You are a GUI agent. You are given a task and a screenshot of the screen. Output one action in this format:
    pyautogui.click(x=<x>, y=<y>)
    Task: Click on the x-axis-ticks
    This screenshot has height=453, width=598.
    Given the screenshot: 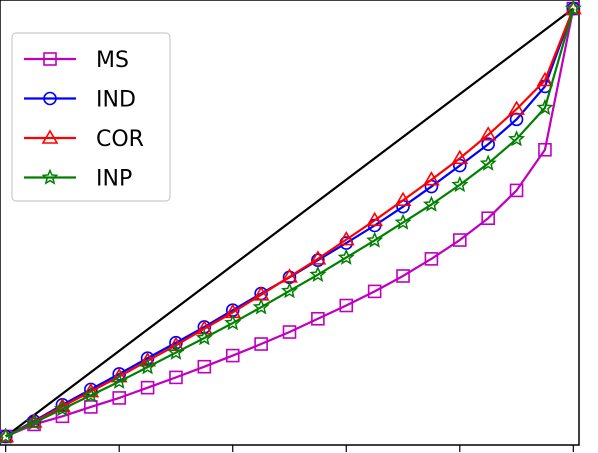 What is the action you would take?
    pyautogui.click(x=289, y=448)
    